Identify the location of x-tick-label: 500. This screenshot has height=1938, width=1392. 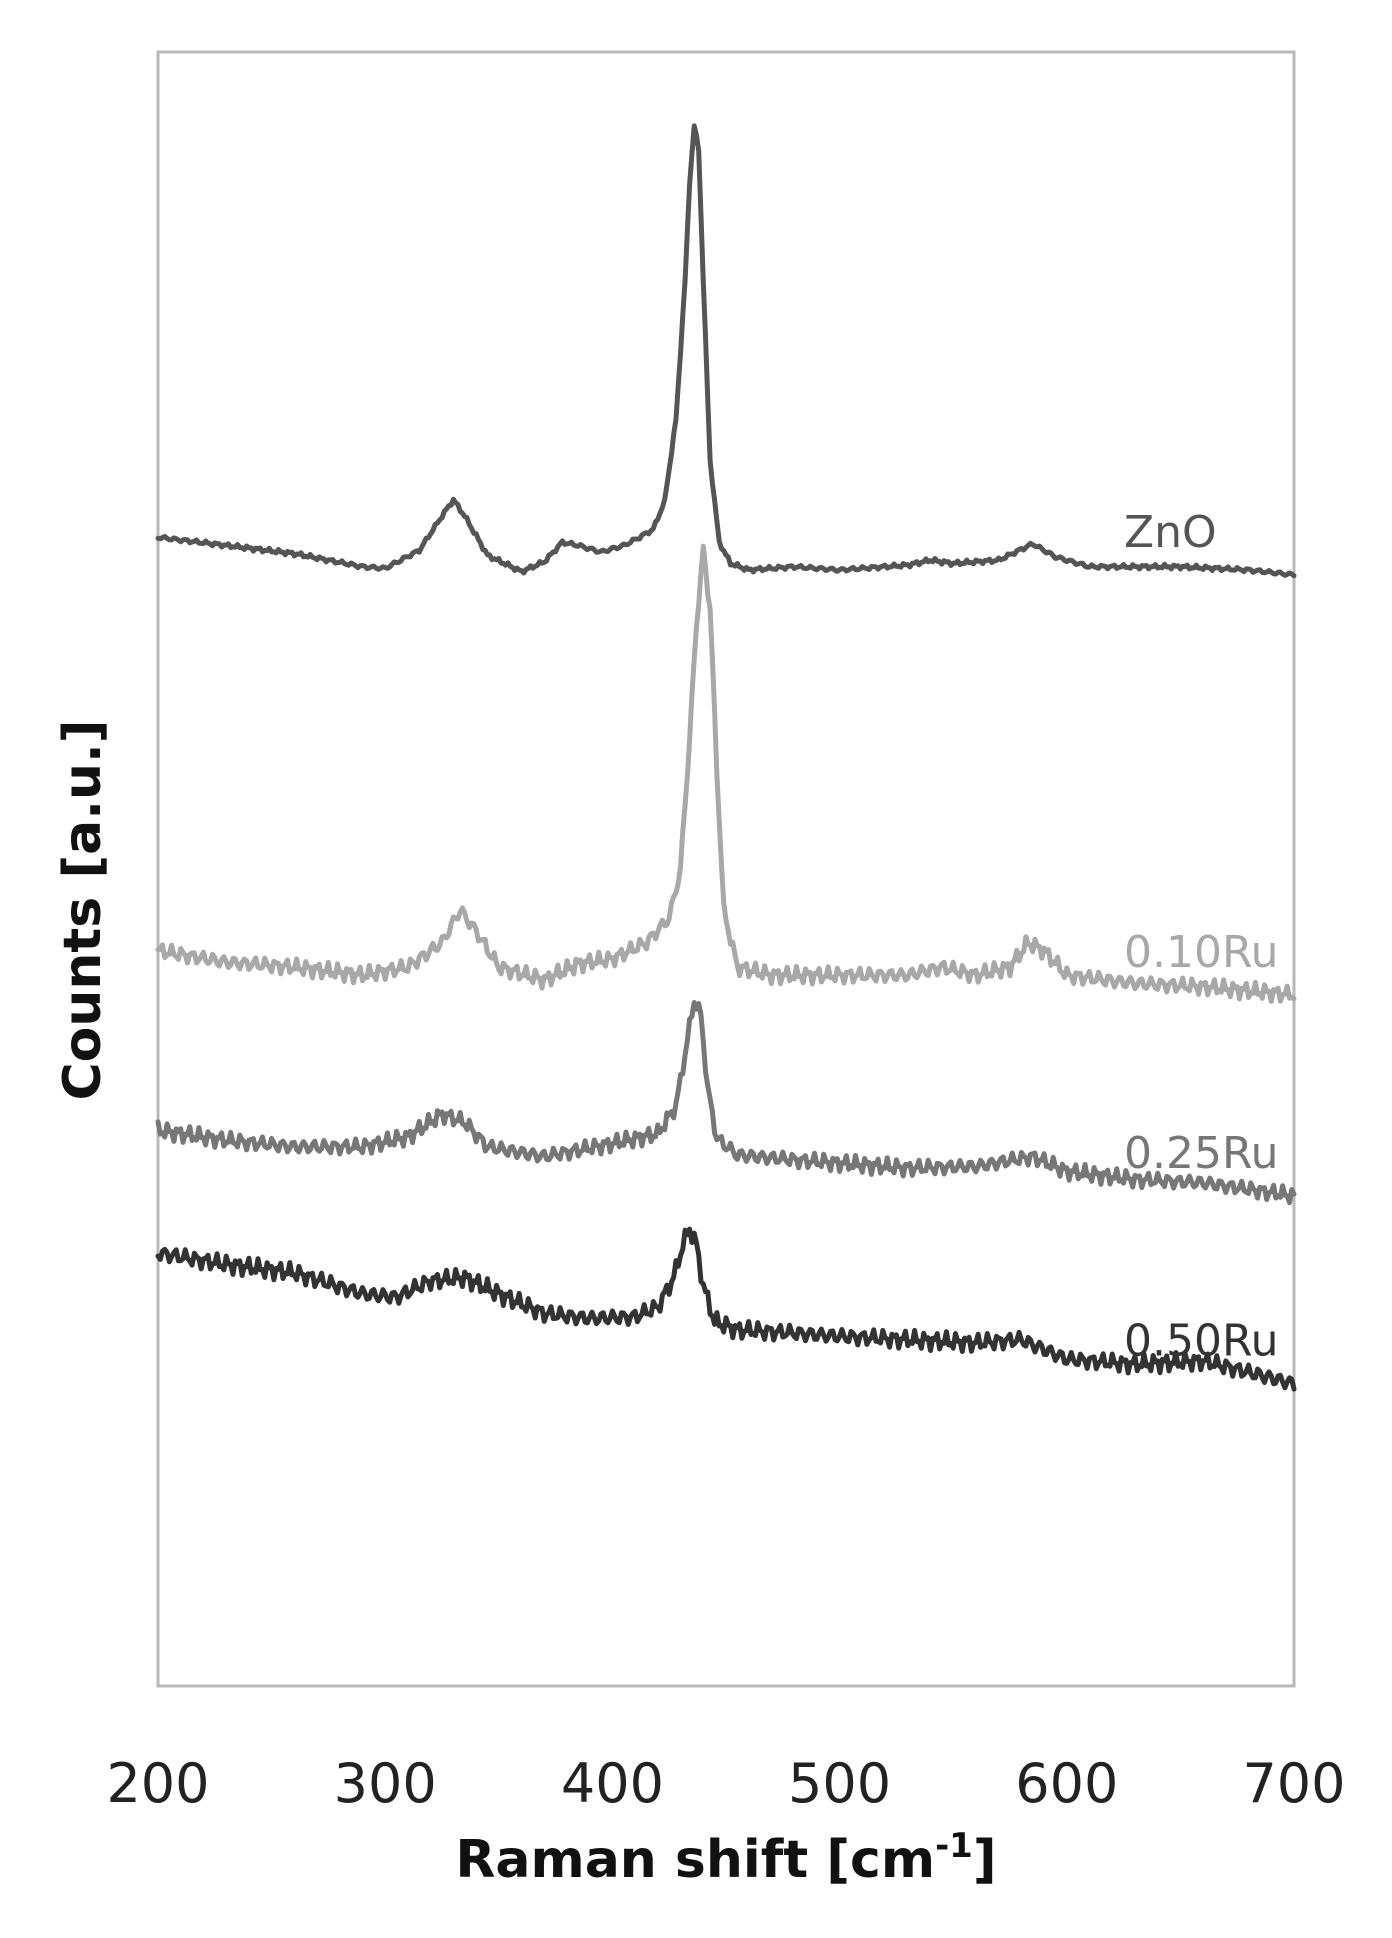
(839, 1783).